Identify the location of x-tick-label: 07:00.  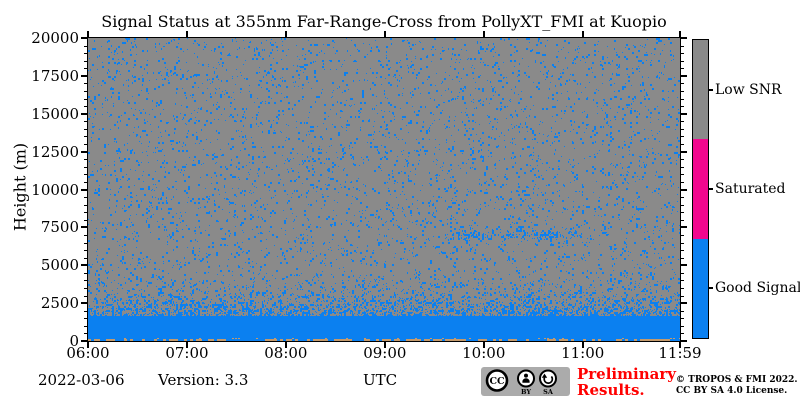
(187, 353).